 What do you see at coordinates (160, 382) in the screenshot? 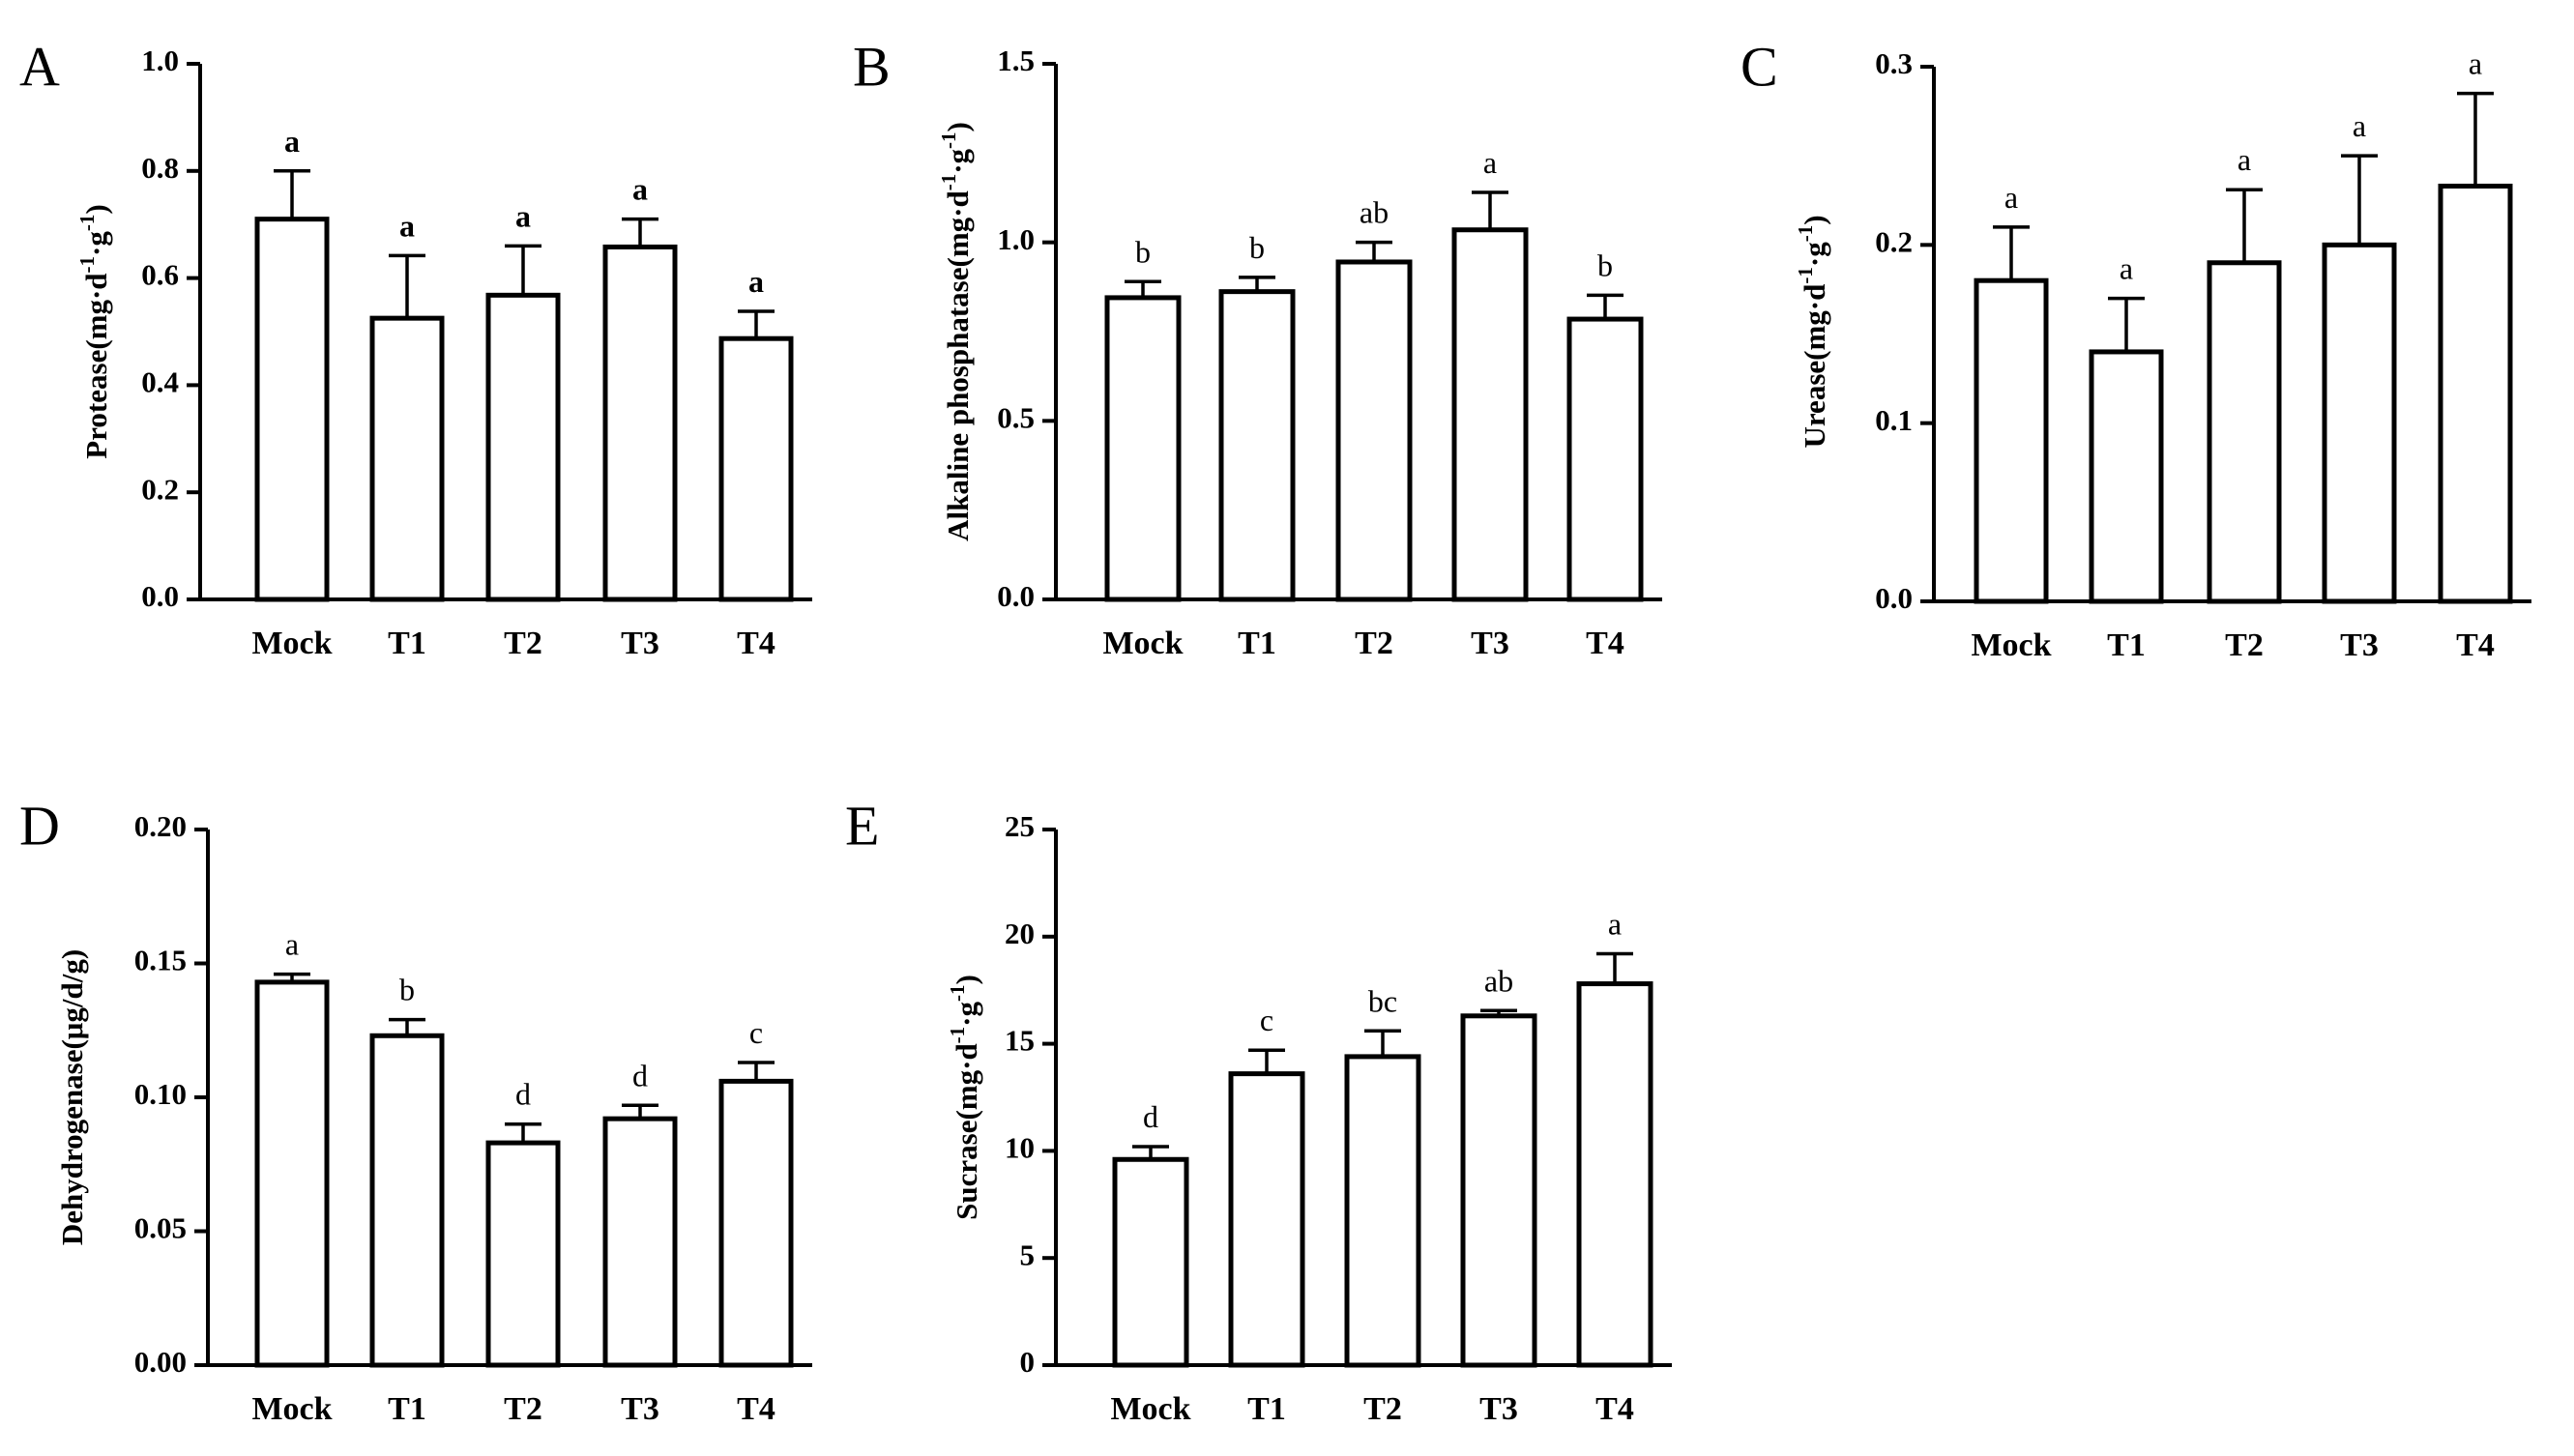
I see `y-tick-label: 0.4` at bounding box center [160, 382].